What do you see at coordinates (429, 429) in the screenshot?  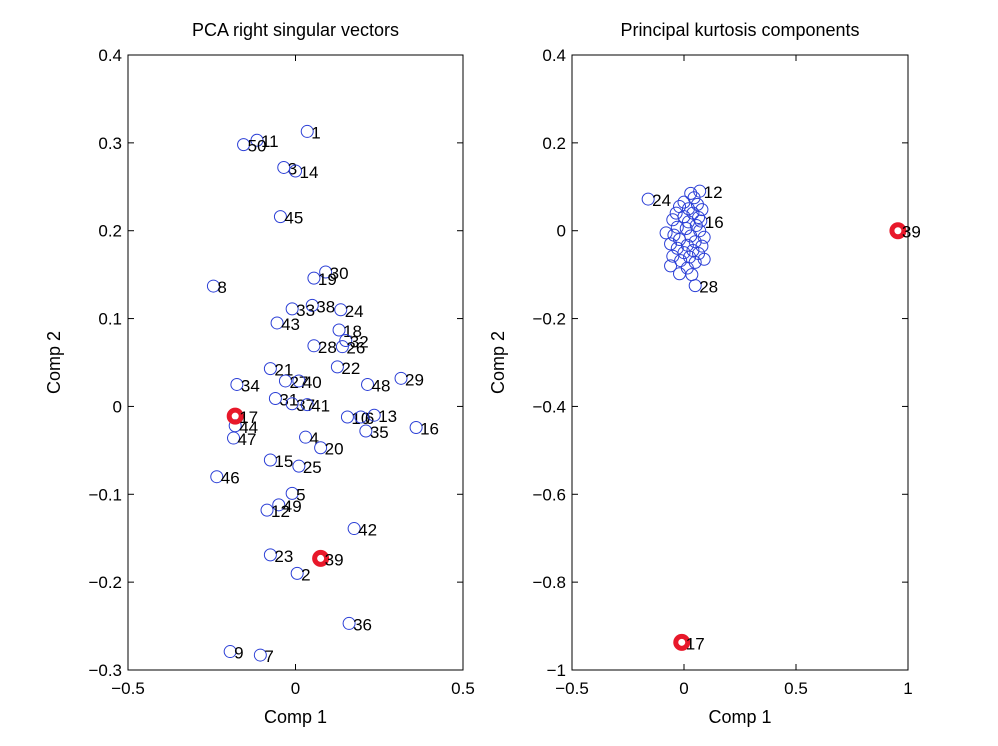 I see `point-label: 16` at bounding box center [429, 429].